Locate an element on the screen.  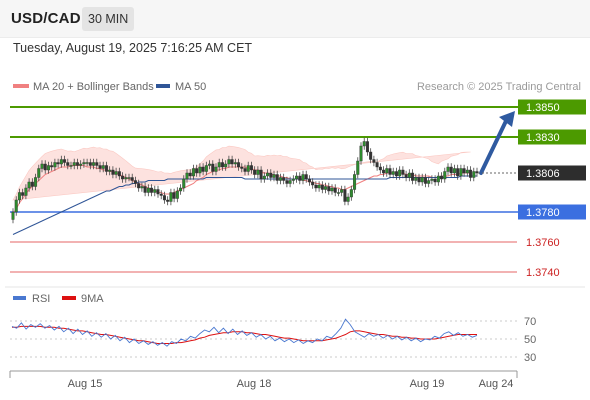
header-bar: USD/CAD 30 MIN is located at coordinates (295, 19).